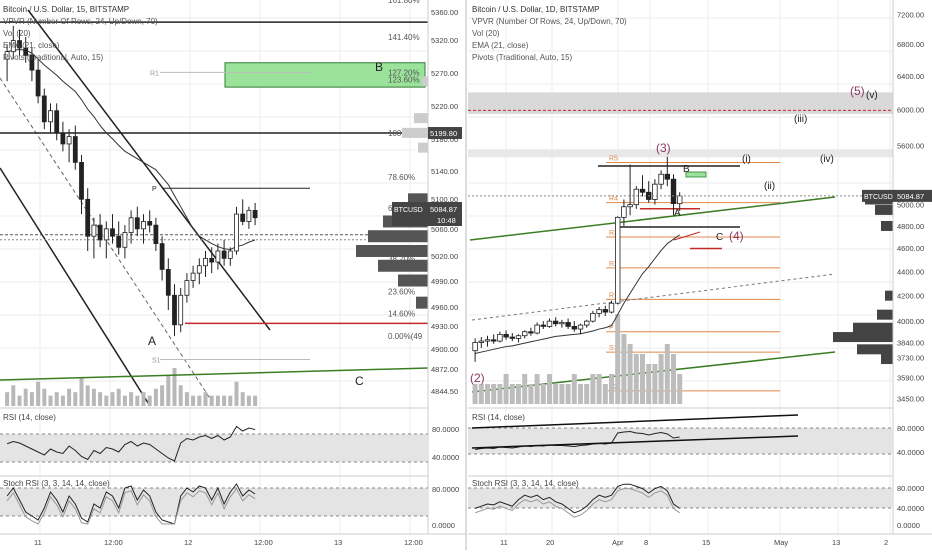  Describe the element at coordinates (910, 76) in the screenshot. I see `price-axis-label: 6400.00` at that location.